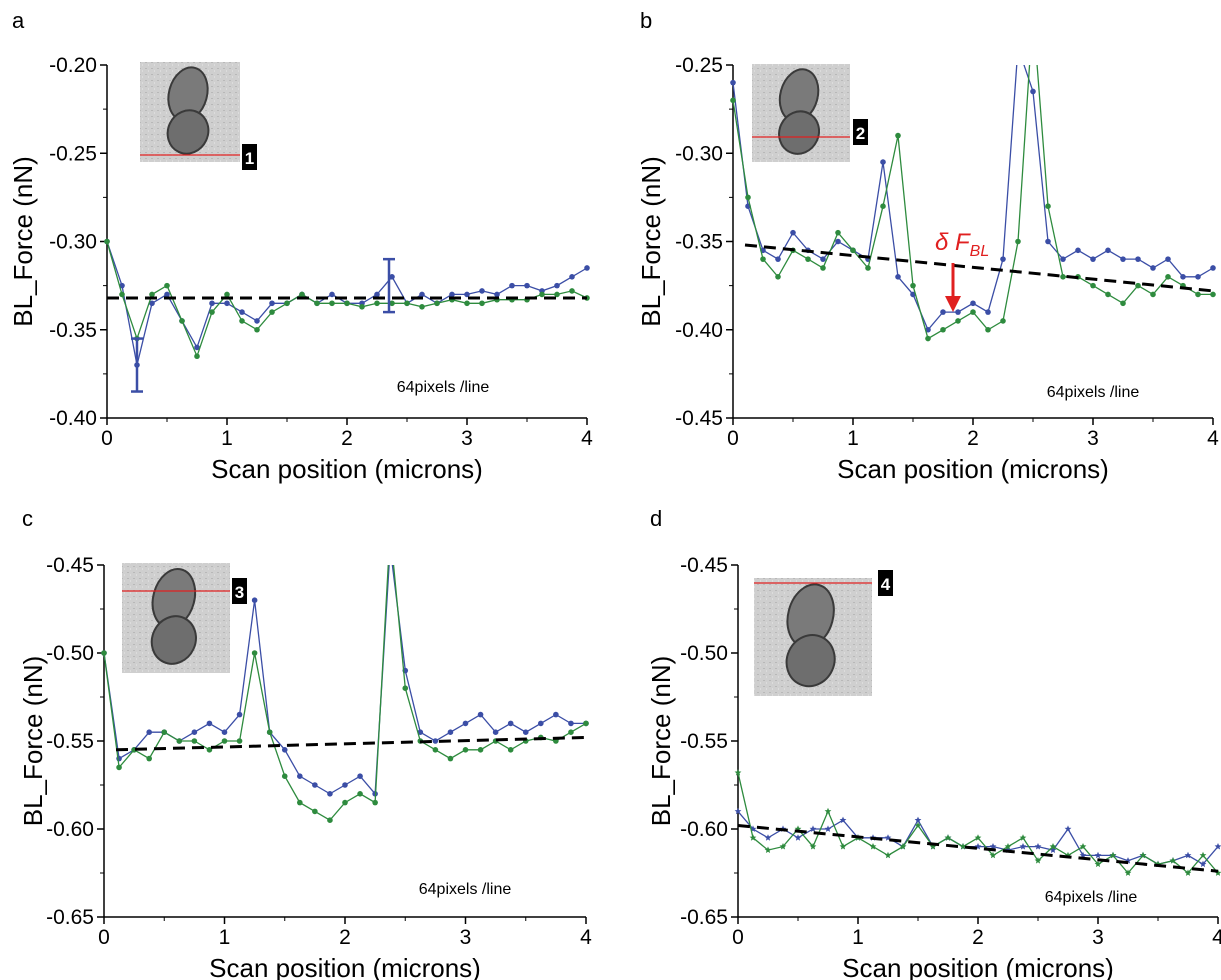 The image size is (1221, 980). What do you see at coordinates (699, 330) in the screenshot?
I see `y-tick-label: -0.40` at bounding box center [699, 330].